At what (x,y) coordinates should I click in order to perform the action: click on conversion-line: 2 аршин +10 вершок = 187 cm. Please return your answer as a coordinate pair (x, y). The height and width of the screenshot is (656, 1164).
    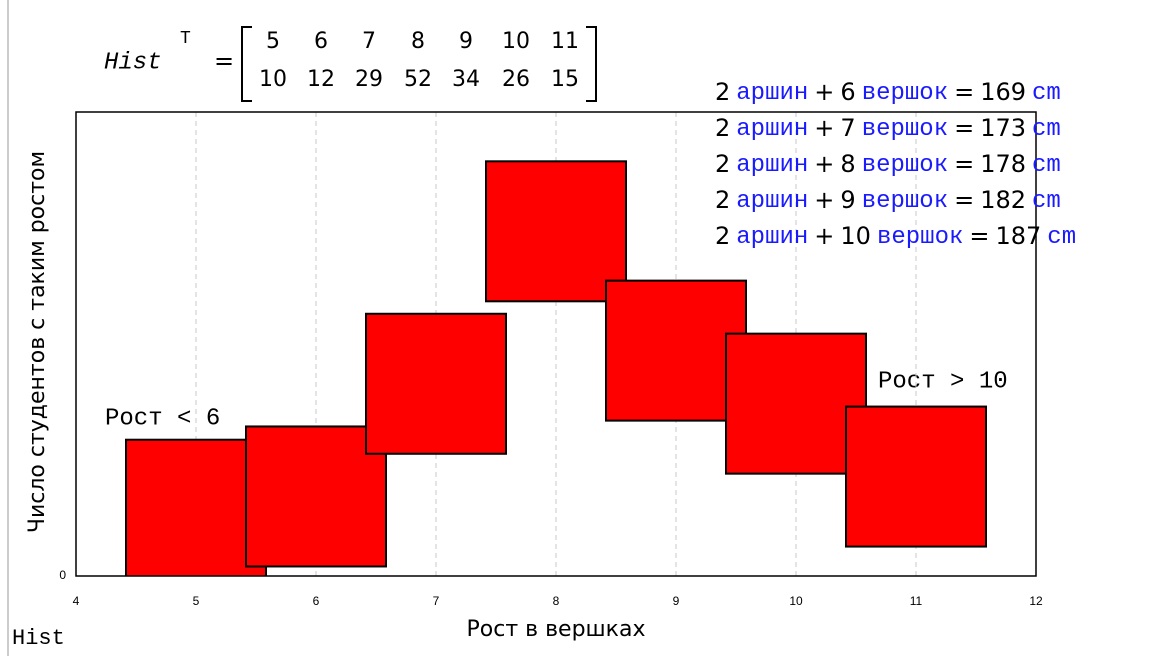
    Looking at the image, I should click on (895, 236).